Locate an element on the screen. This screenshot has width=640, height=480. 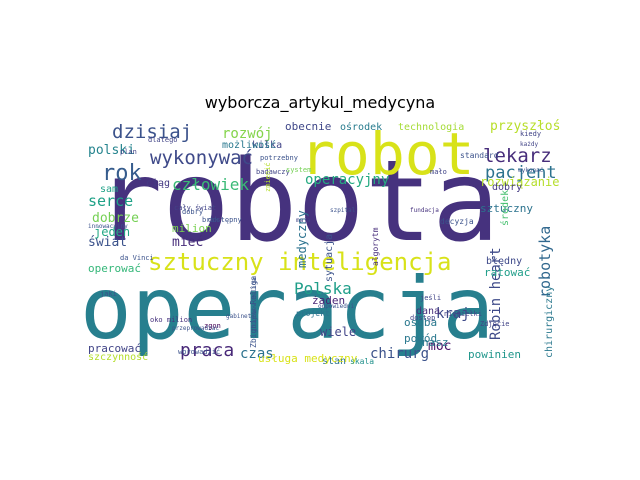
cloud-word: praca is located at coordinates (207, 350).